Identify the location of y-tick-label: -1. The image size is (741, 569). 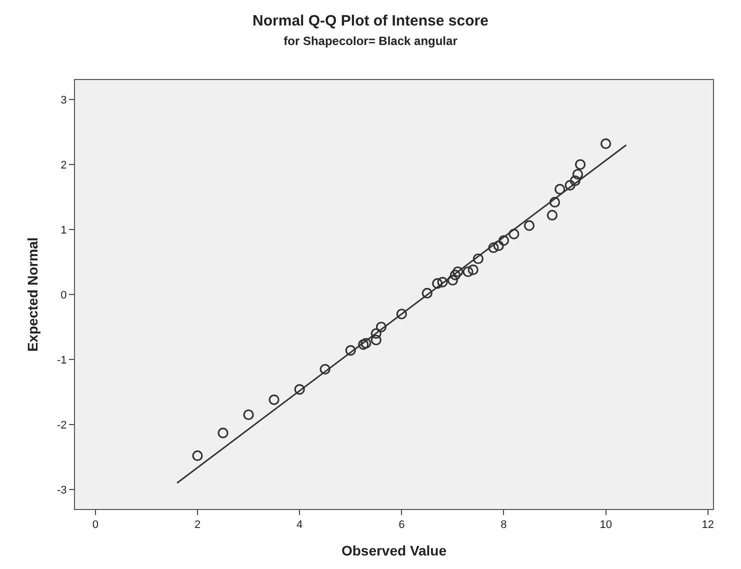
(62, 360).